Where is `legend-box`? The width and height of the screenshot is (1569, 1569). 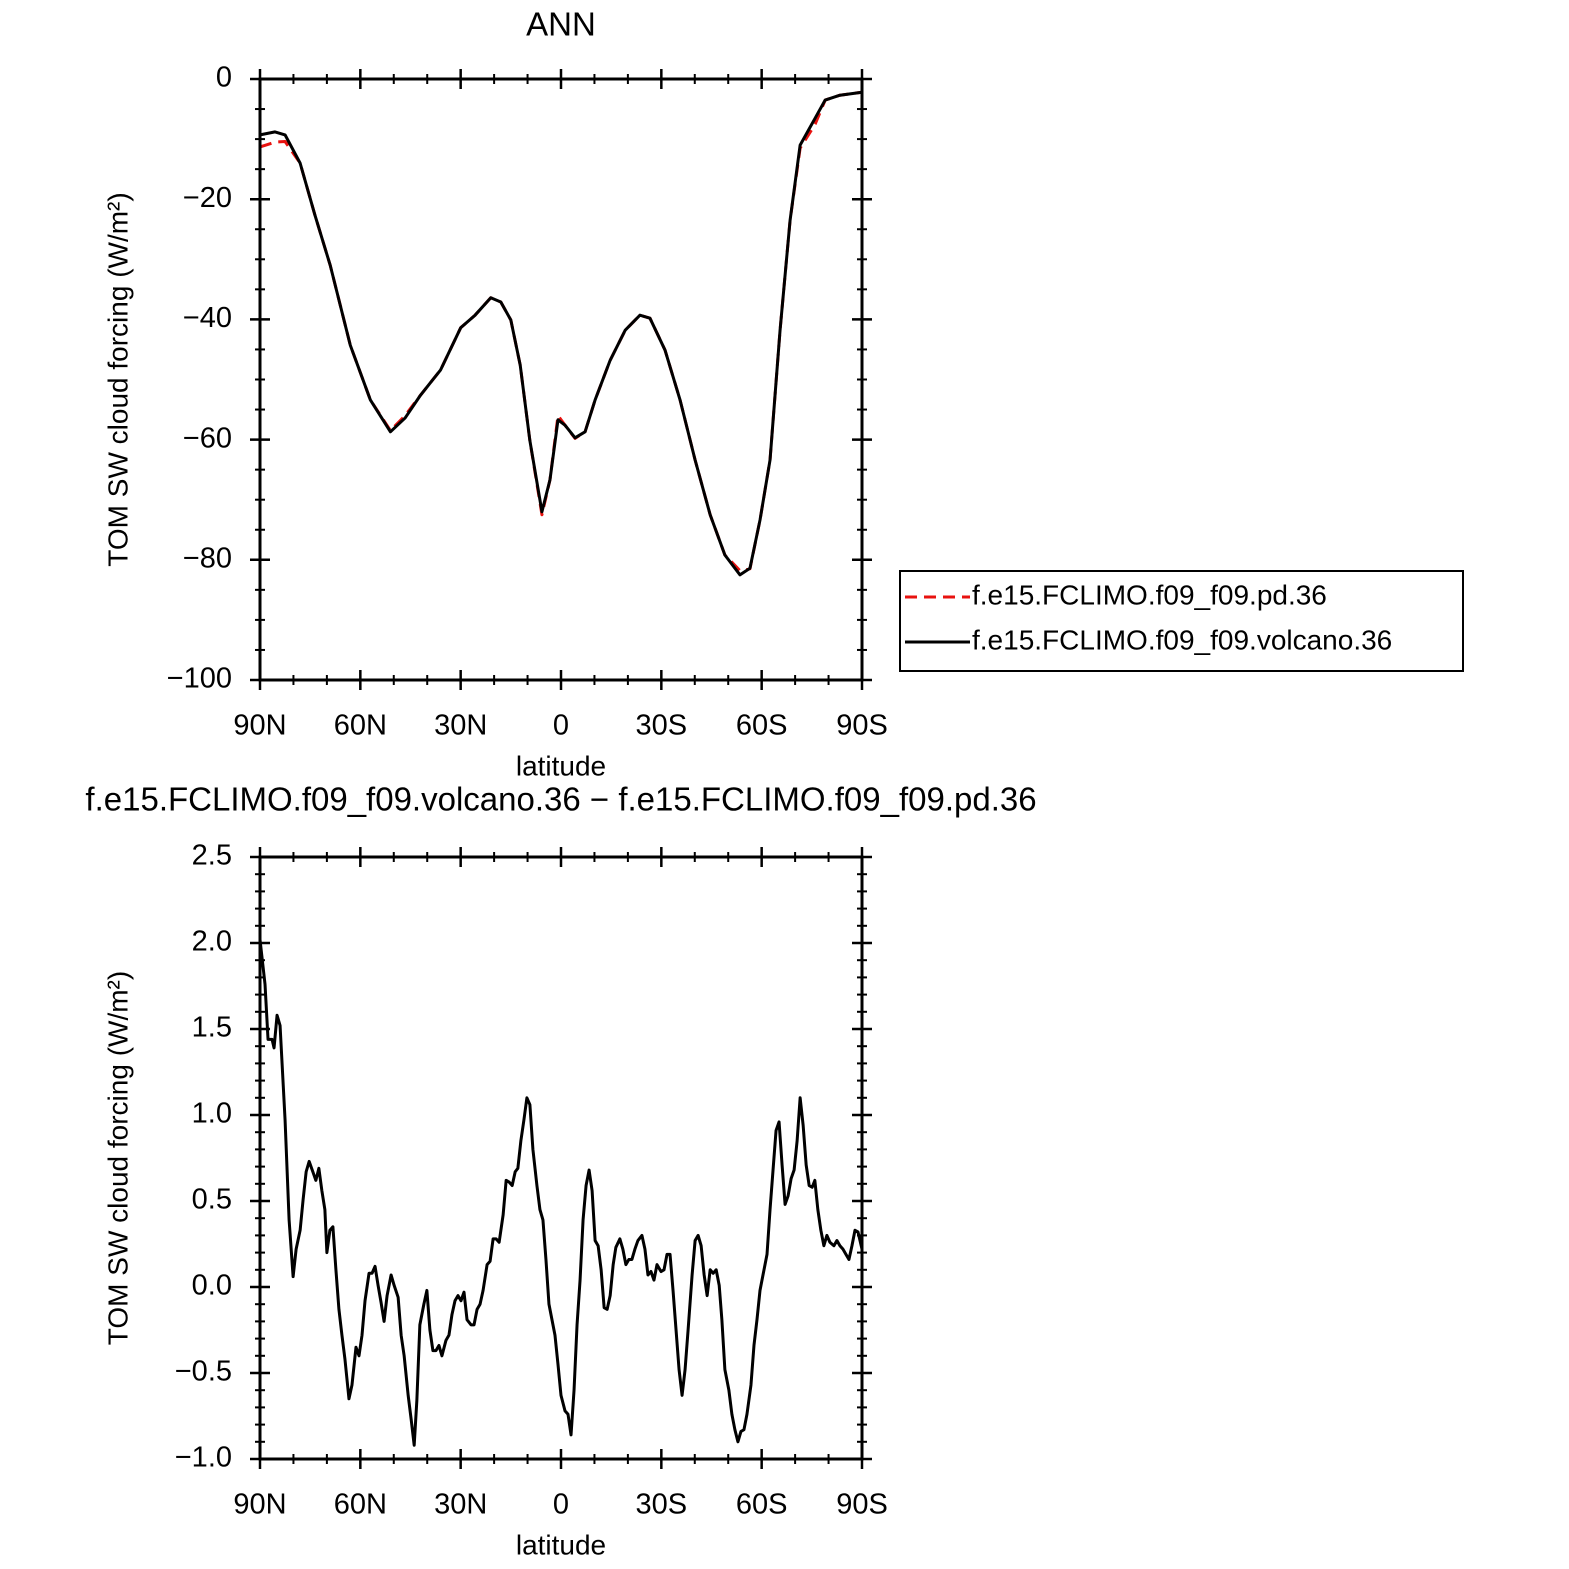
legend-box is located at coordinates (1181, 621).